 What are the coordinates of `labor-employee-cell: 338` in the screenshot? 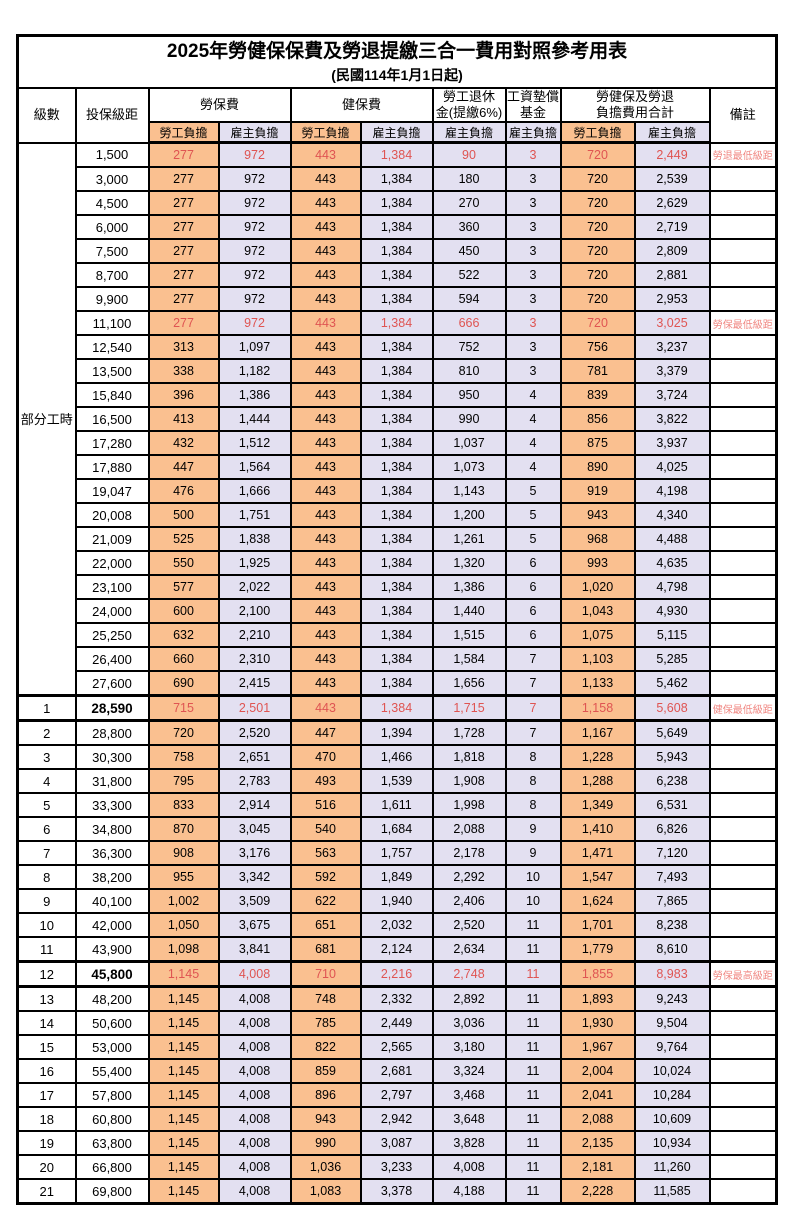 It's located at (183, 371).